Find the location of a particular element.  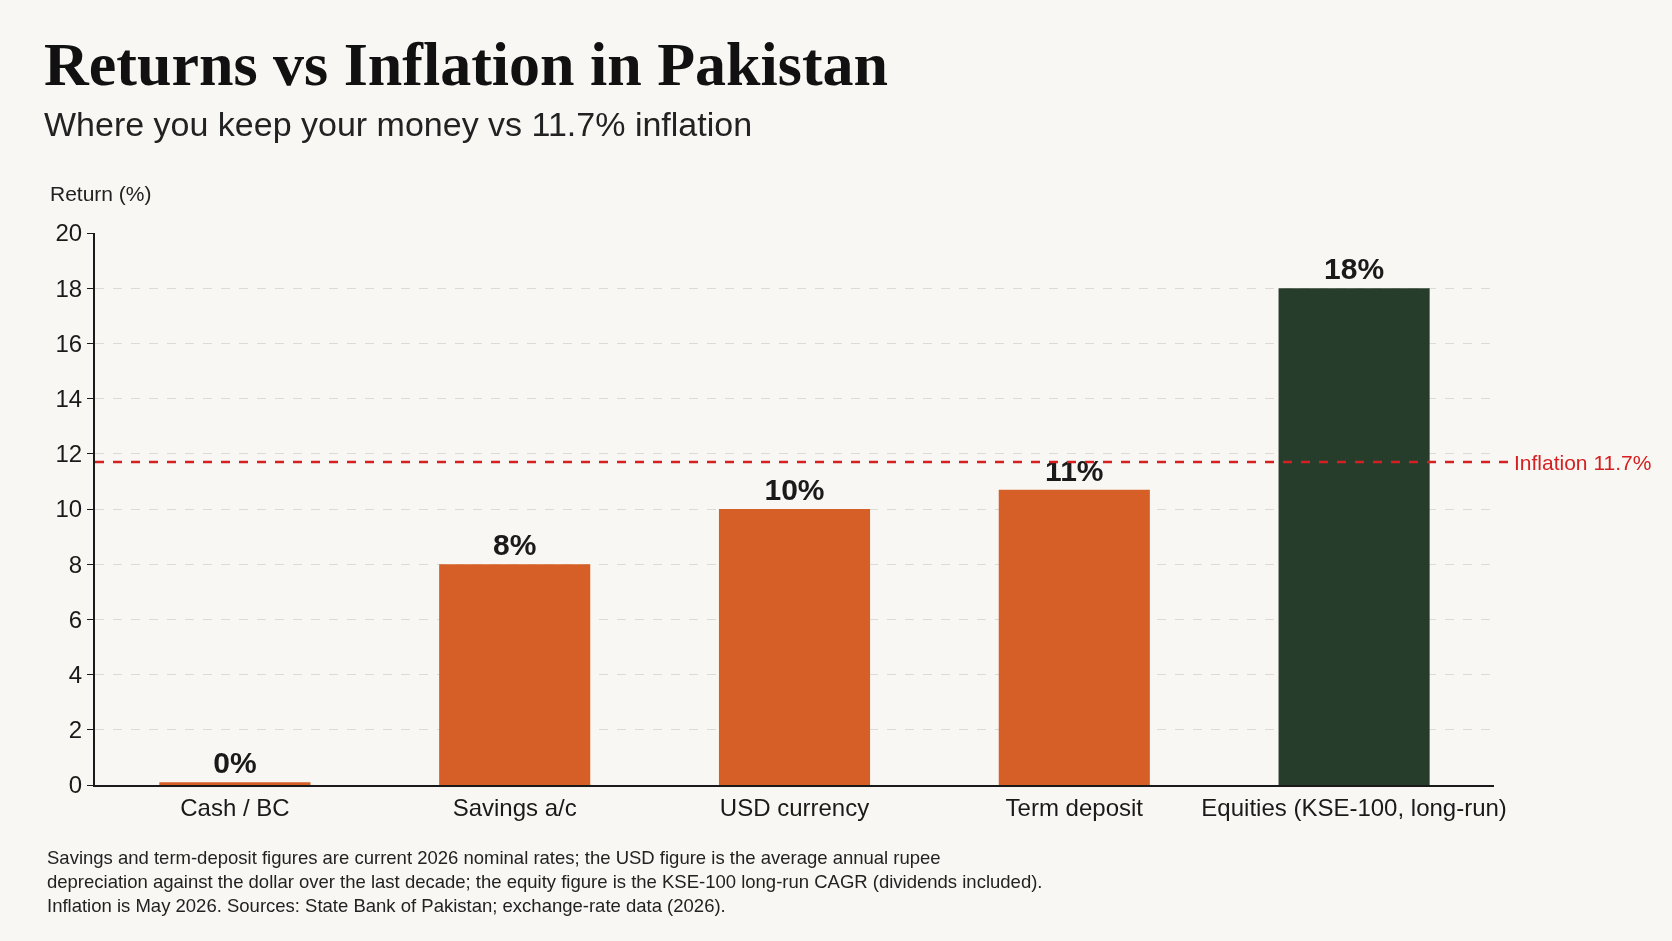

chart-title: Returns vs Inflation in Pakistan is located at coordinates (466, 64).